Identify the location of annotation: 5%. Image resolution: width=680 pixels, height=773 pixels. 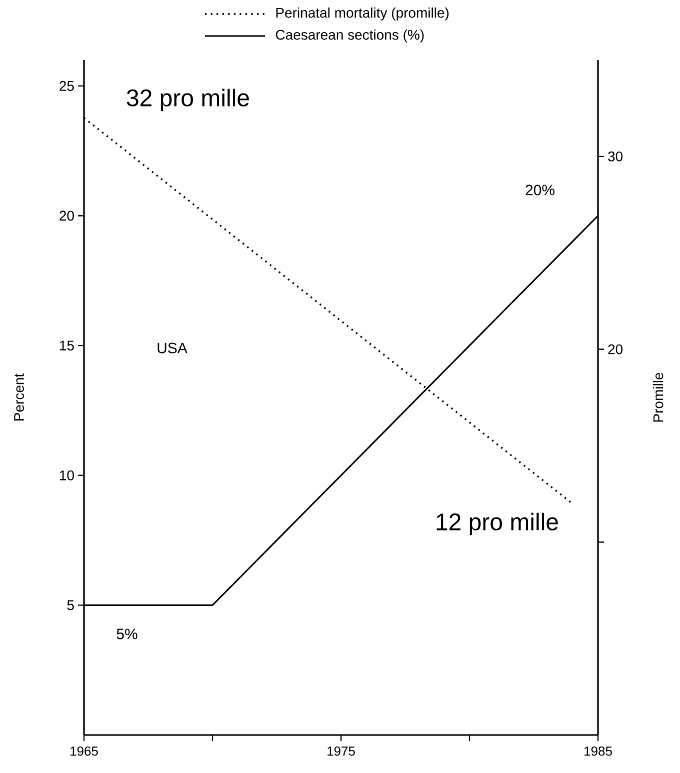
(127, 634).